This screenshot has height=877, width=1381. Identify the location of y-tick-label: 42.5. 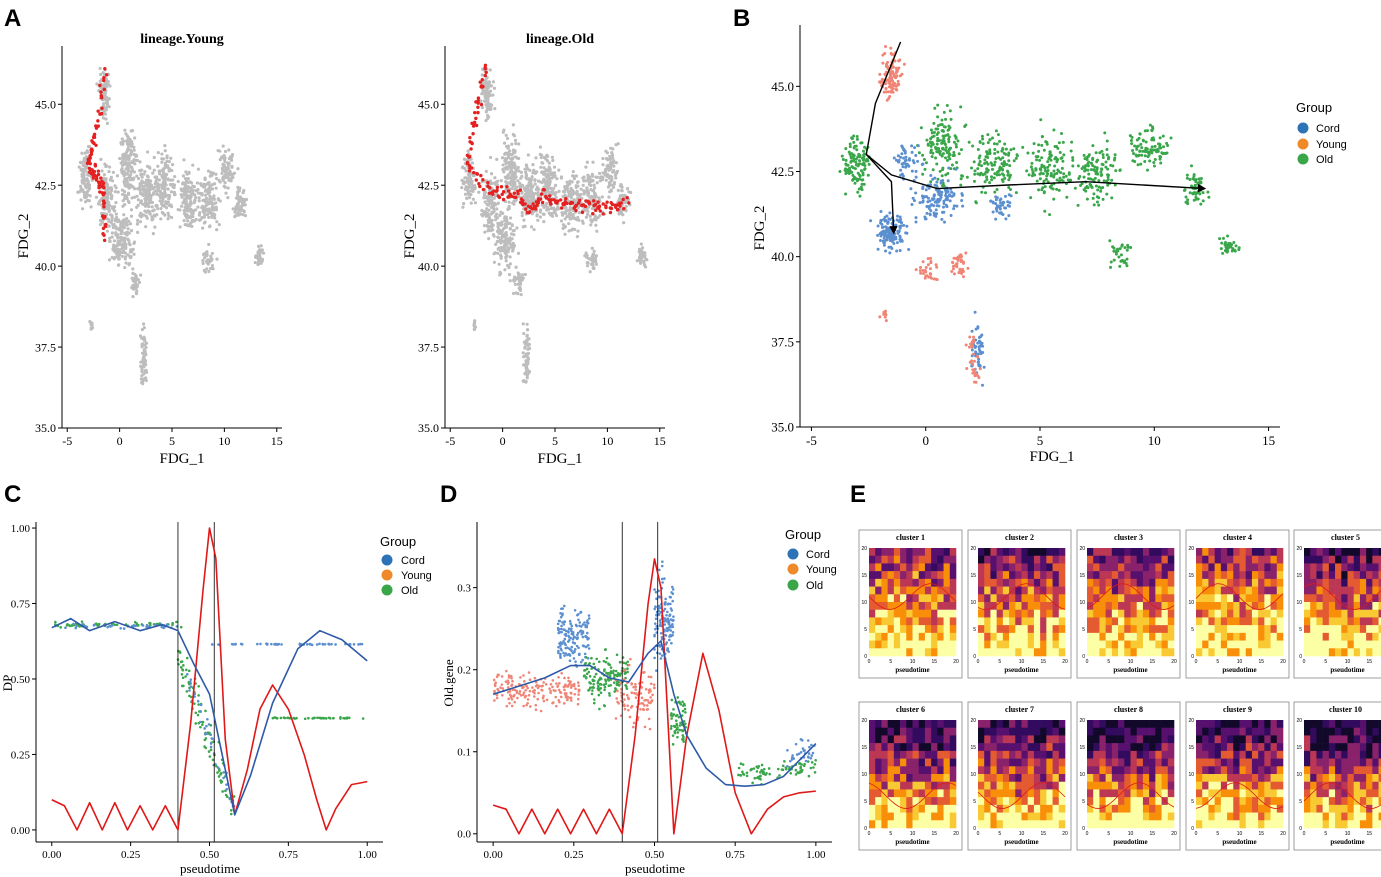
(428, 185).